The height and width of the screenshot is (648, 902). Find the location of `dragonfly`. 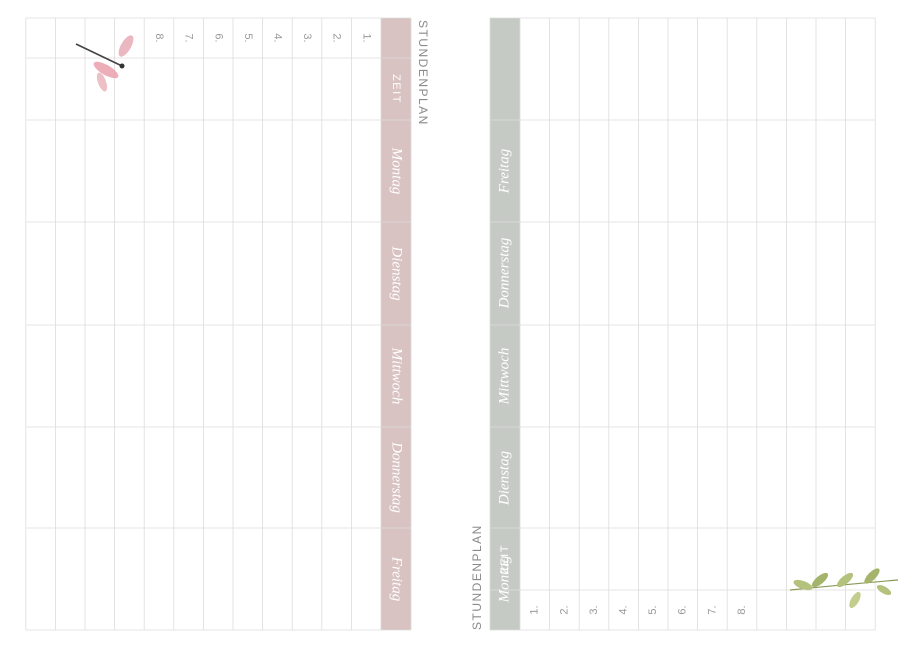

dragonfly is located at coordinates (104, 63).